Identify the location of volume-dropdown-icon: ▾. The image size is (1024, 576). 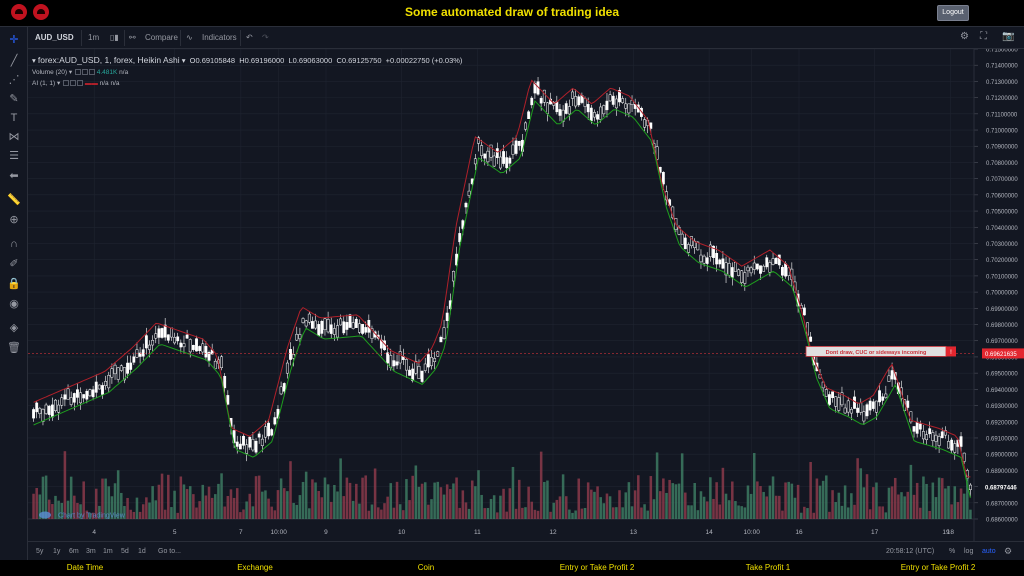
(70, 72).